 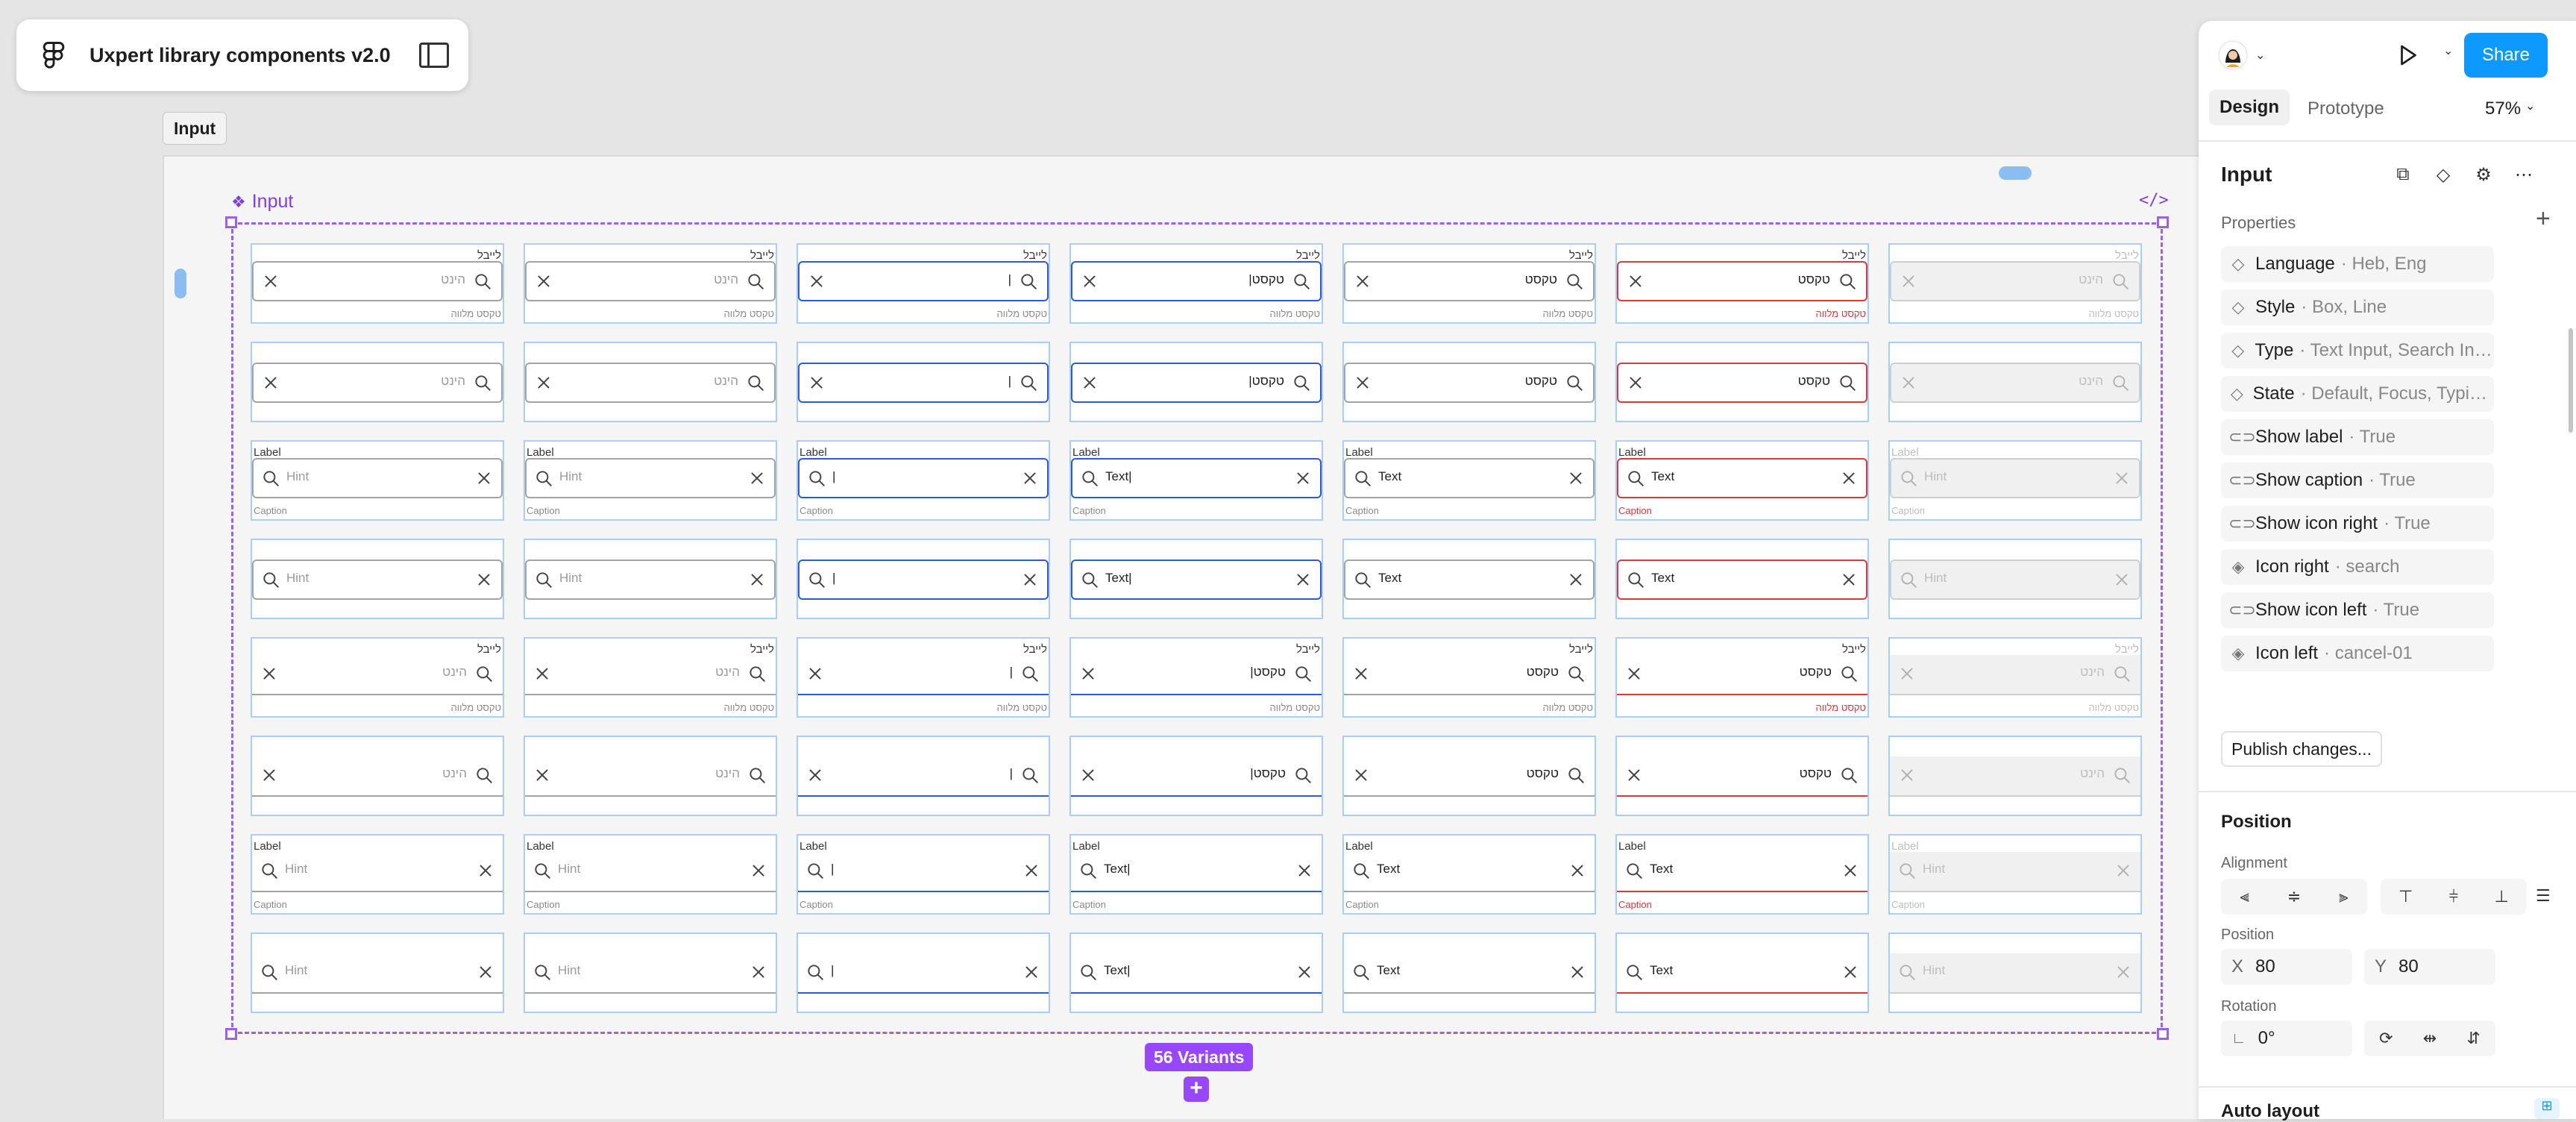 What do you see at coordinates (262, 202) in the screenshot?
I see `component-set-label: ❖ Input` at bounding box center [262, 202].